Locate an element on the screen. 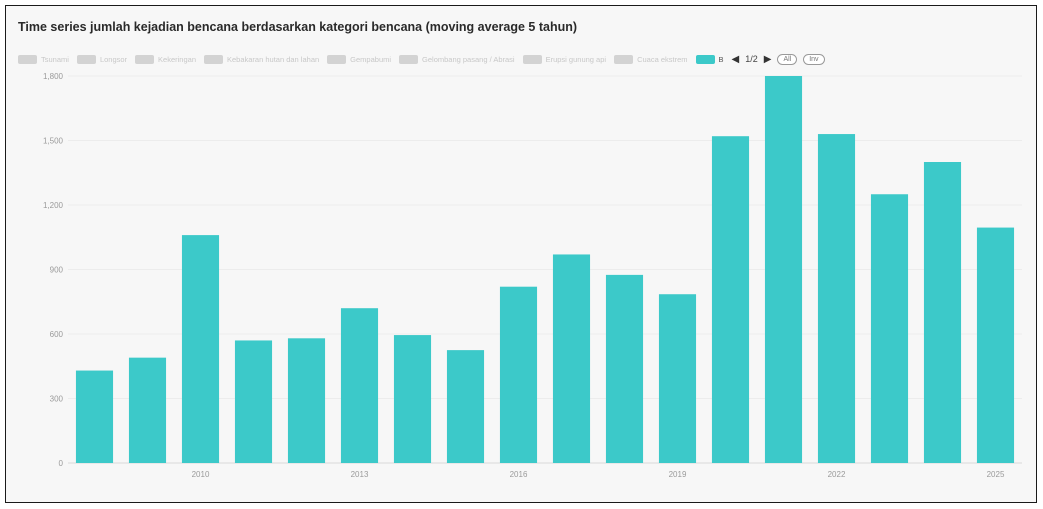 The width and height of the screenshot is (1043, 509). x-tick-label: 2019 is located at coordinates (678, 474).